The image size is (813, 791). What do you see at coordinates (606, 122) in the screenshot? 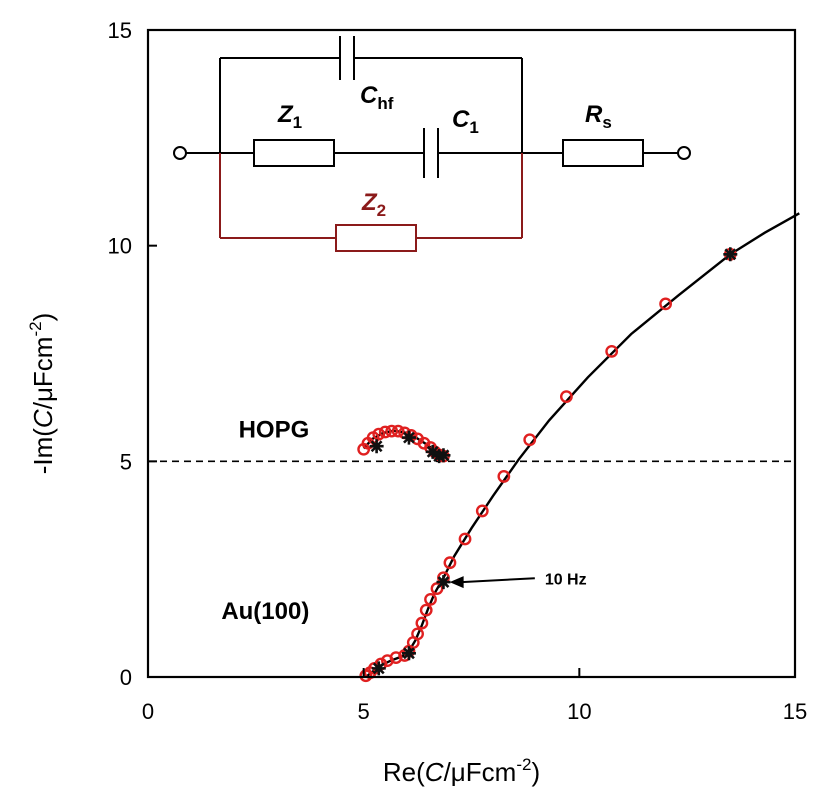
I see `rs-label-sub: s` at bounding box center [606, 122].